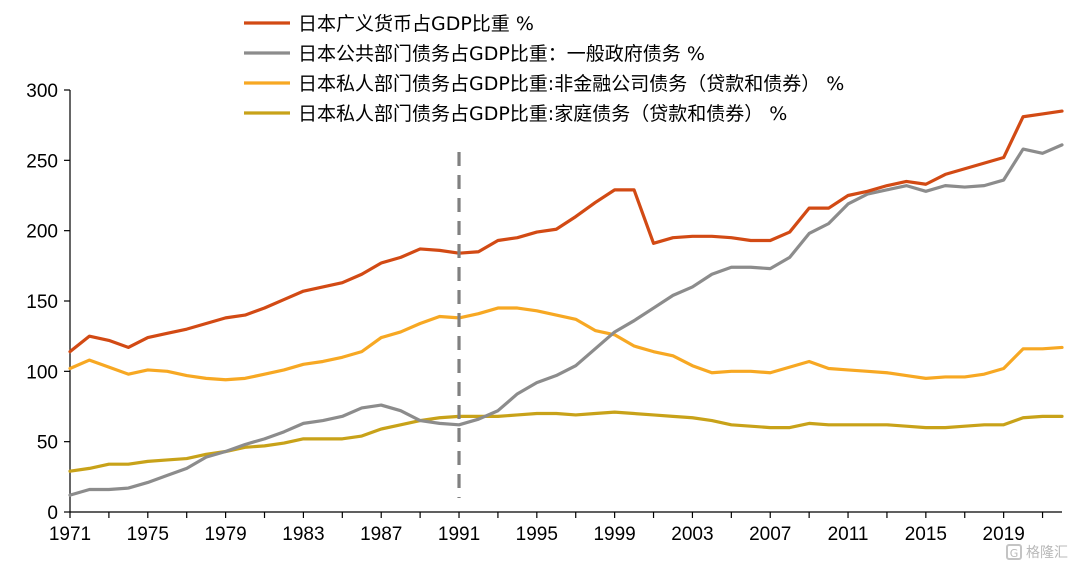 The width and height of the screenshot is (1080, 568). What do you see at coordinates (848, 534) in the screenshot?
I see `x-tick-label: 2011` at bounding box center [848, 534].